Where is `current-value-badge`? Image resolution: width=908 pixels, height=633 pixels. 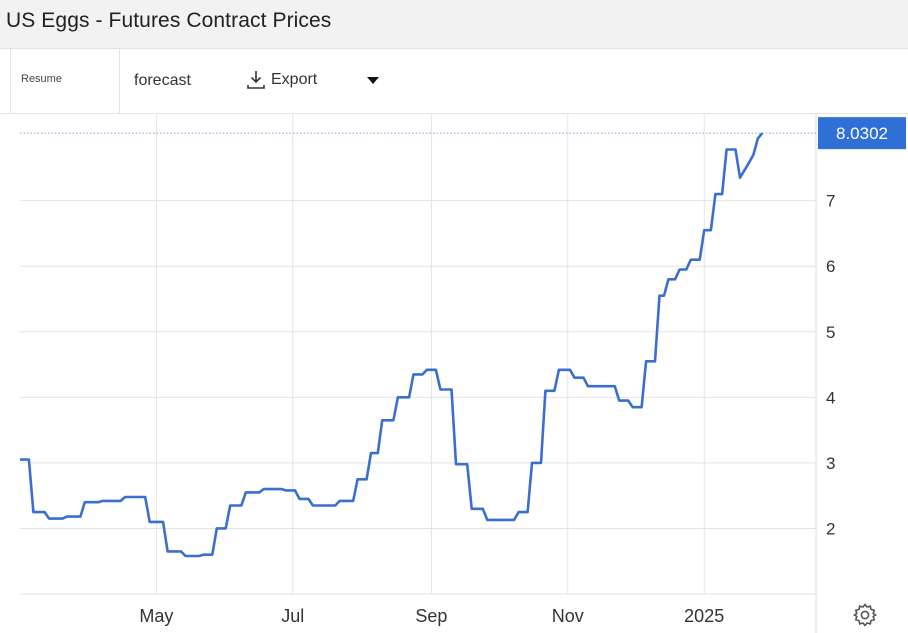
current-value-badge is located at coordinates (862, 133).